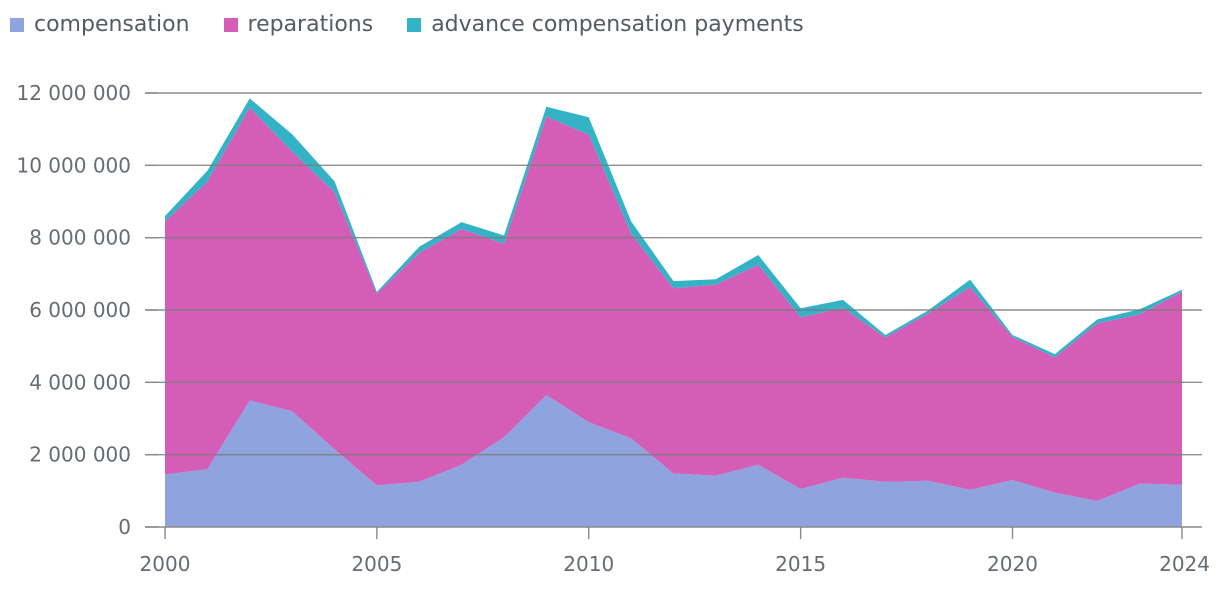  I want to click on x-tick-label: 2015, so click(800, 564).